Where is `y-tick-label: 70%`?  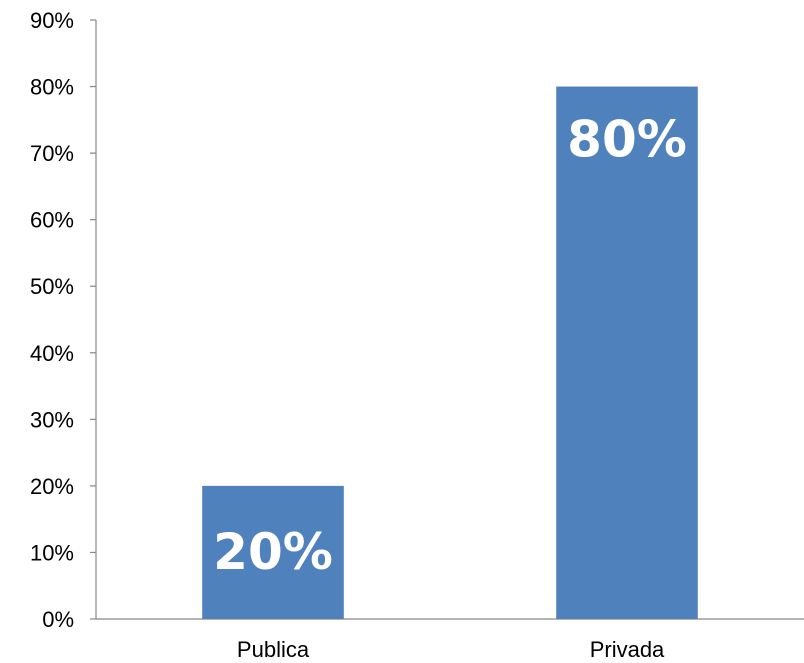 y-tick-label: 70% is located at coordinates (52, 153).